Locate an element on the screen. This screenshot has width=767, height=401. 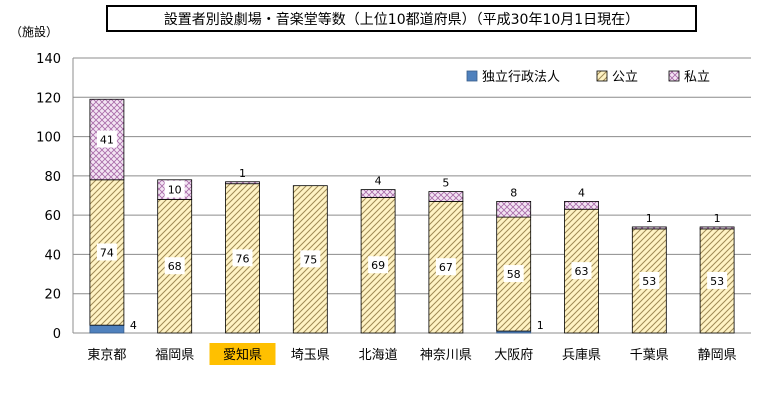
x-tick-label: 福岡県 is located at coordinates (174, 355).